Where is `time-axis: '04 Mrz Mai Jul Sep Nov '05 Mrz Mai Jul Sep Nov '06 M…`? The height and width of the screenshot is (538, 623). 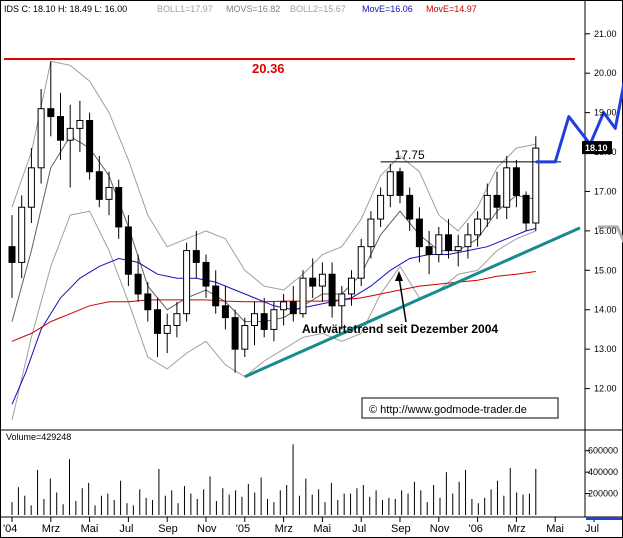
time-axis: '04 Mrz Mai Jul Sep Nov '05 Mrz Mai Jul Sep Nov '06 M… is located at coordinates (312, 526).